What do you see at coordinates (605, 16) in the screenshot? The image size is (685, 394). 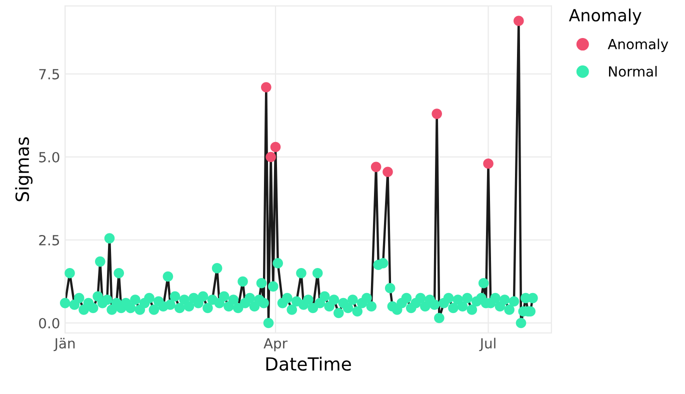 I see `legend-title: Anomaly` at bounding box center [605, 16].